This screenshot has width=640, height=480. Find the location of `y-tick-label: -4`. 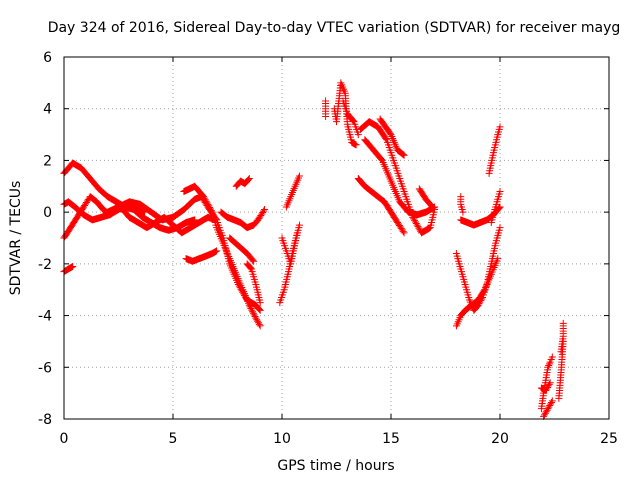

y-tick-label: -4 is located at coordinates (45, 317).